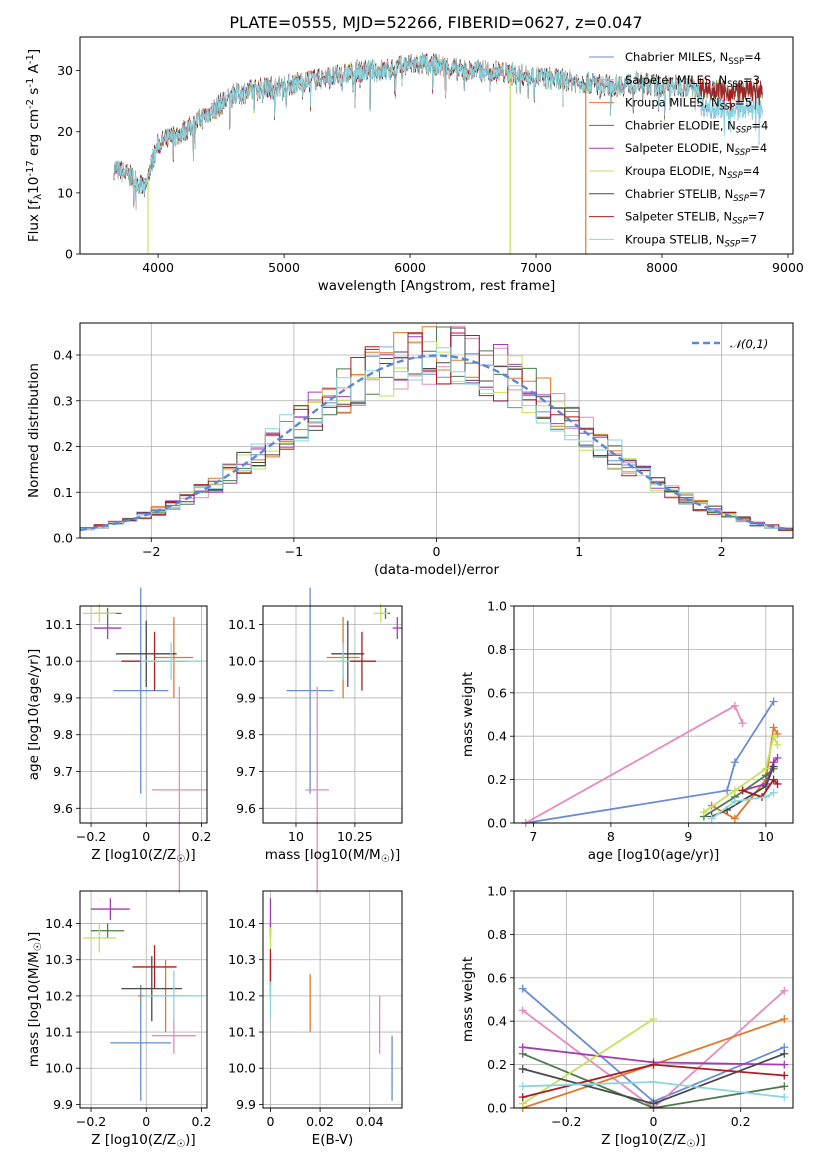 The height and width of the screenshot is (1170, 819). Describe the element at coordinates (284, 267) in the screenshot. I see `tick-label-x: 5000` at that location.